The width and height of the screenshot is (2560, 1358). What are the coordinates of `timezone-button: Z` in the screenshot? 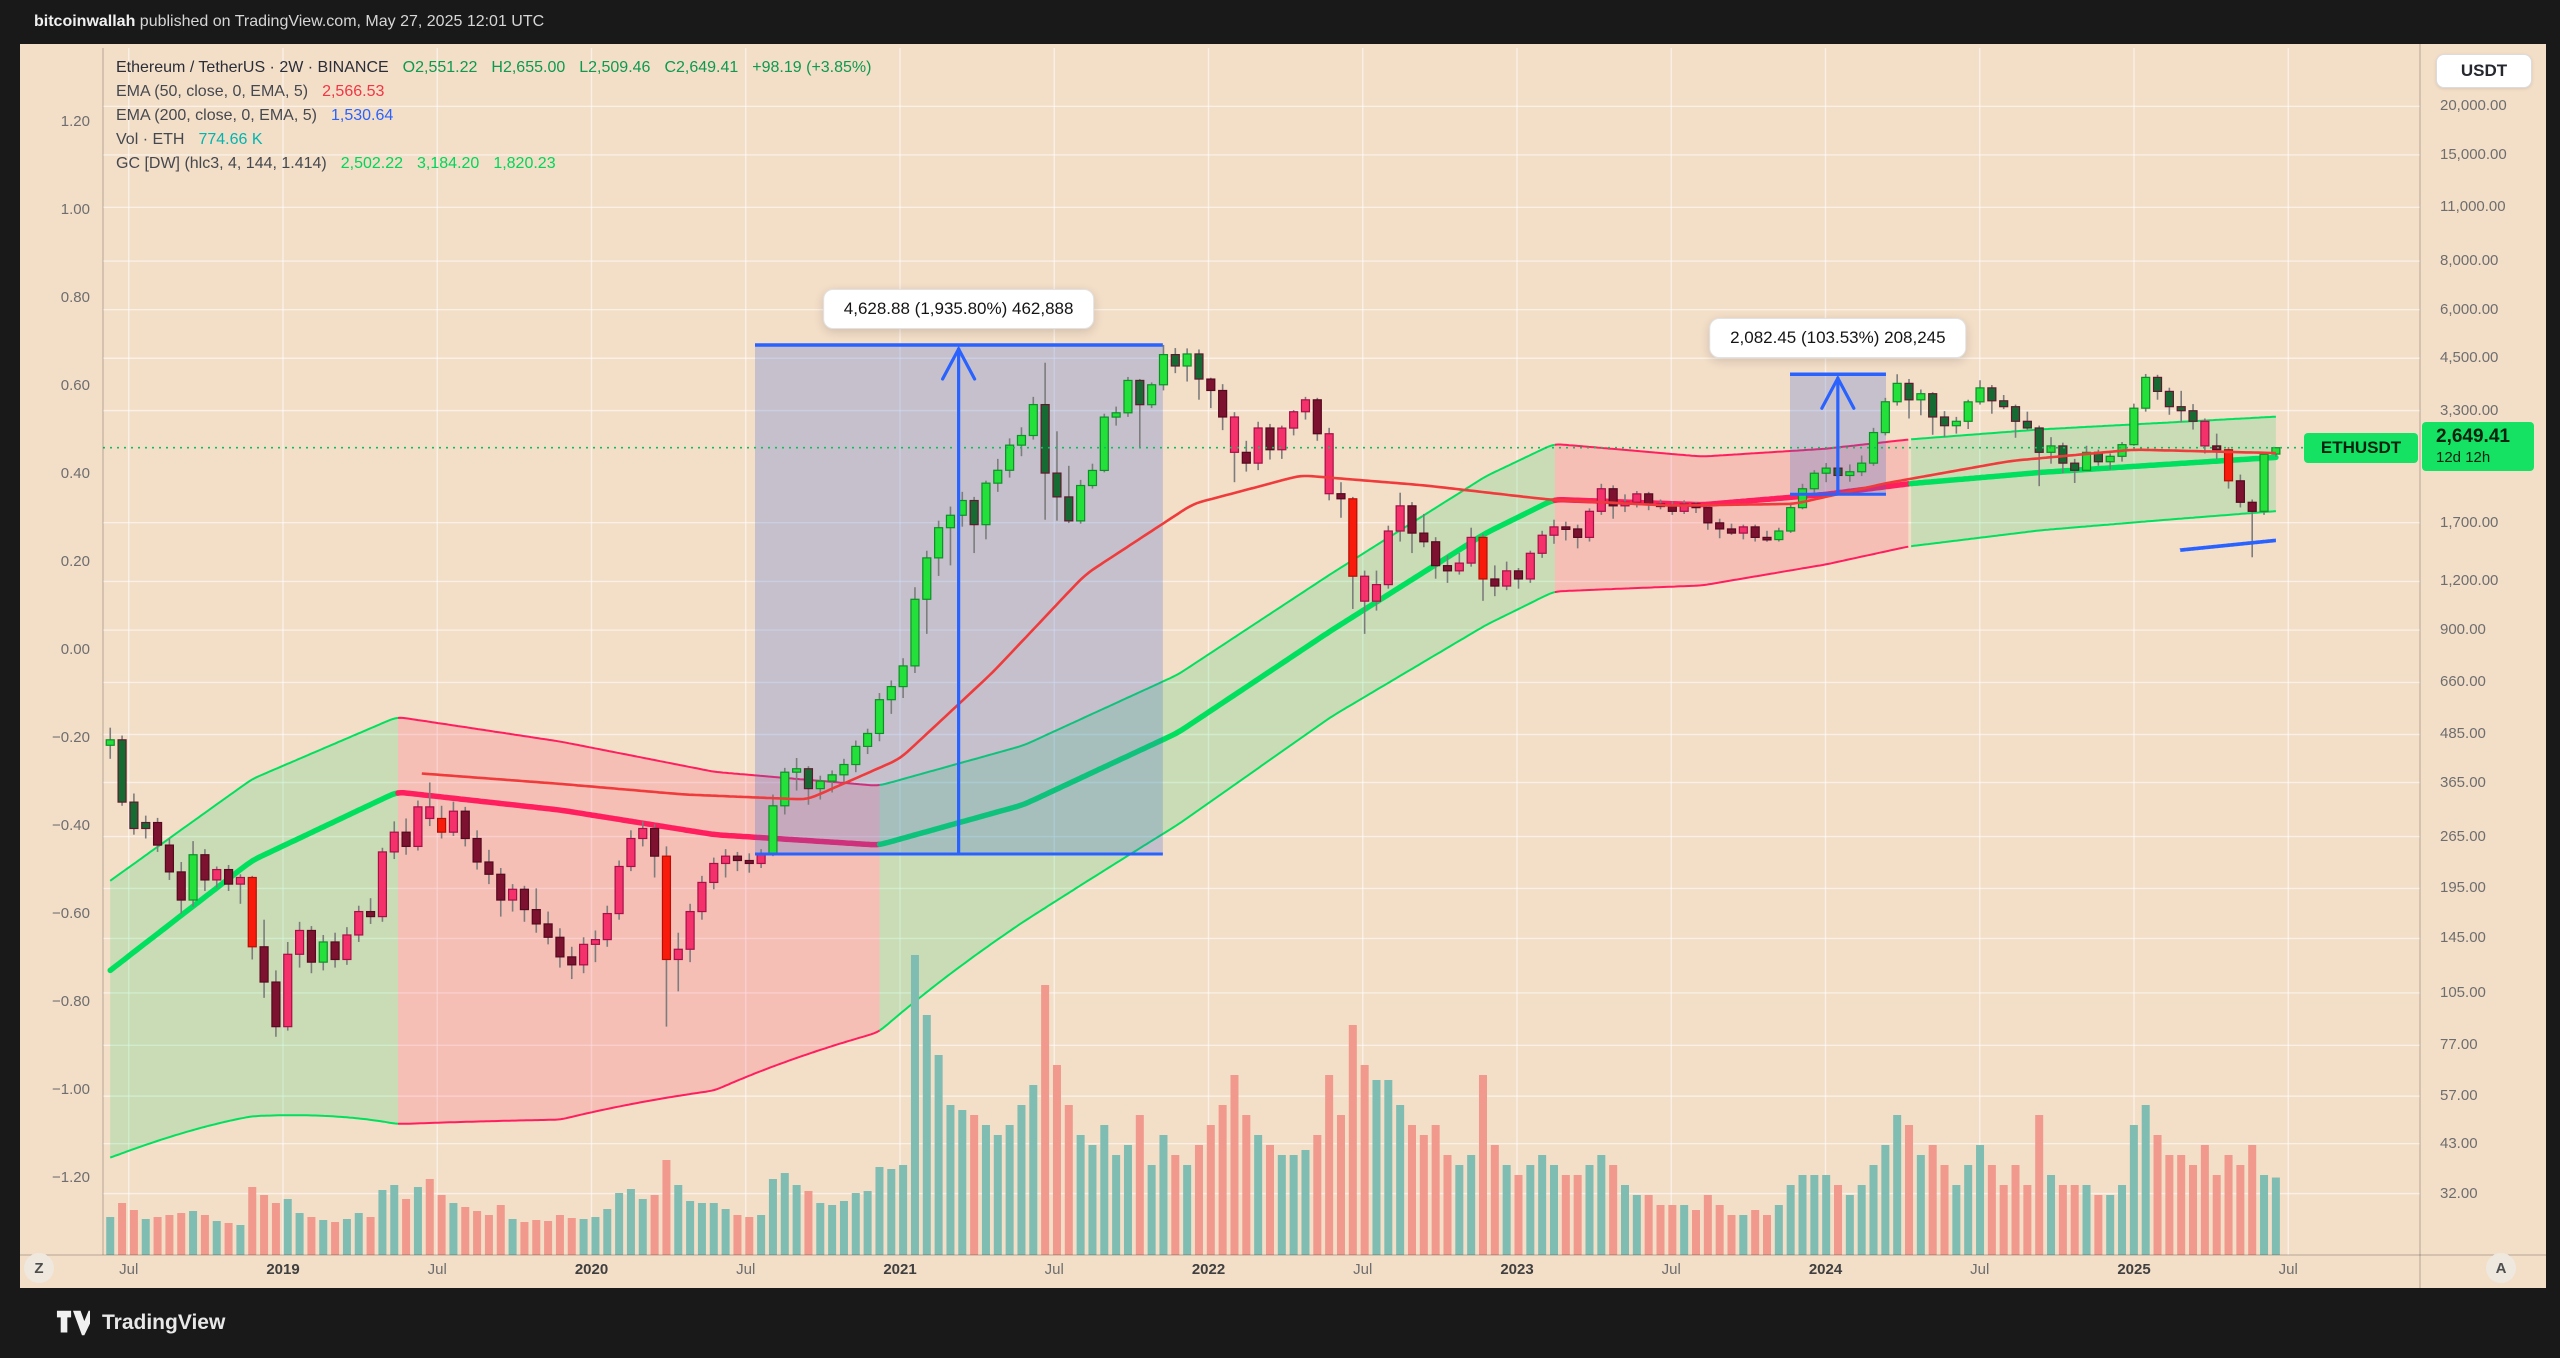 It's located at (39, 1268).